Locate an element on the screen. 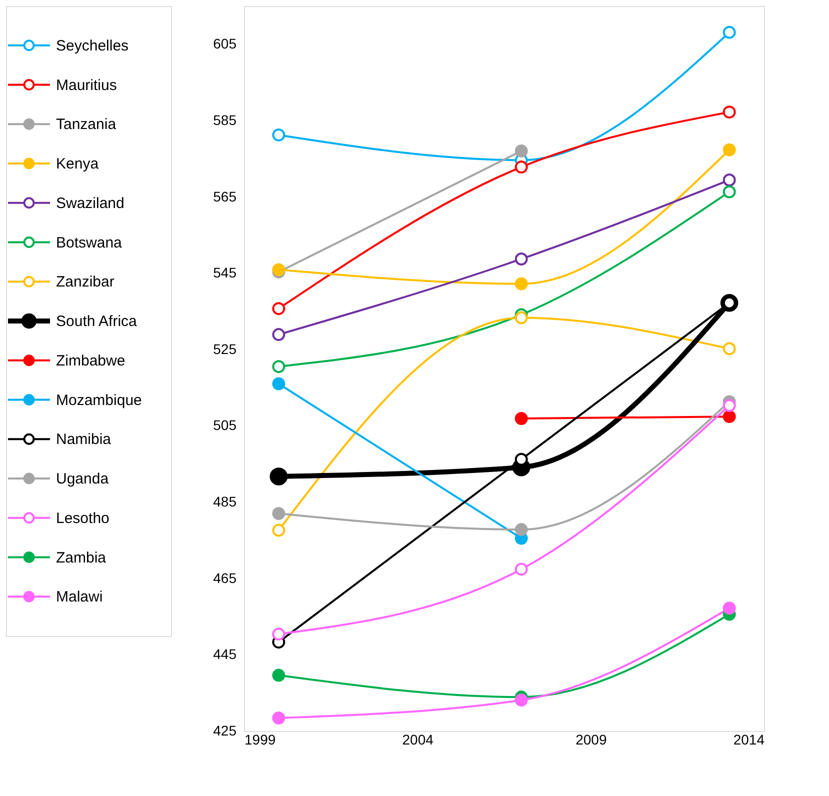 Image resolution: width=829 pixels, height=796 pixels. y-tick-label: 525 is located at coordinates (225, 348).